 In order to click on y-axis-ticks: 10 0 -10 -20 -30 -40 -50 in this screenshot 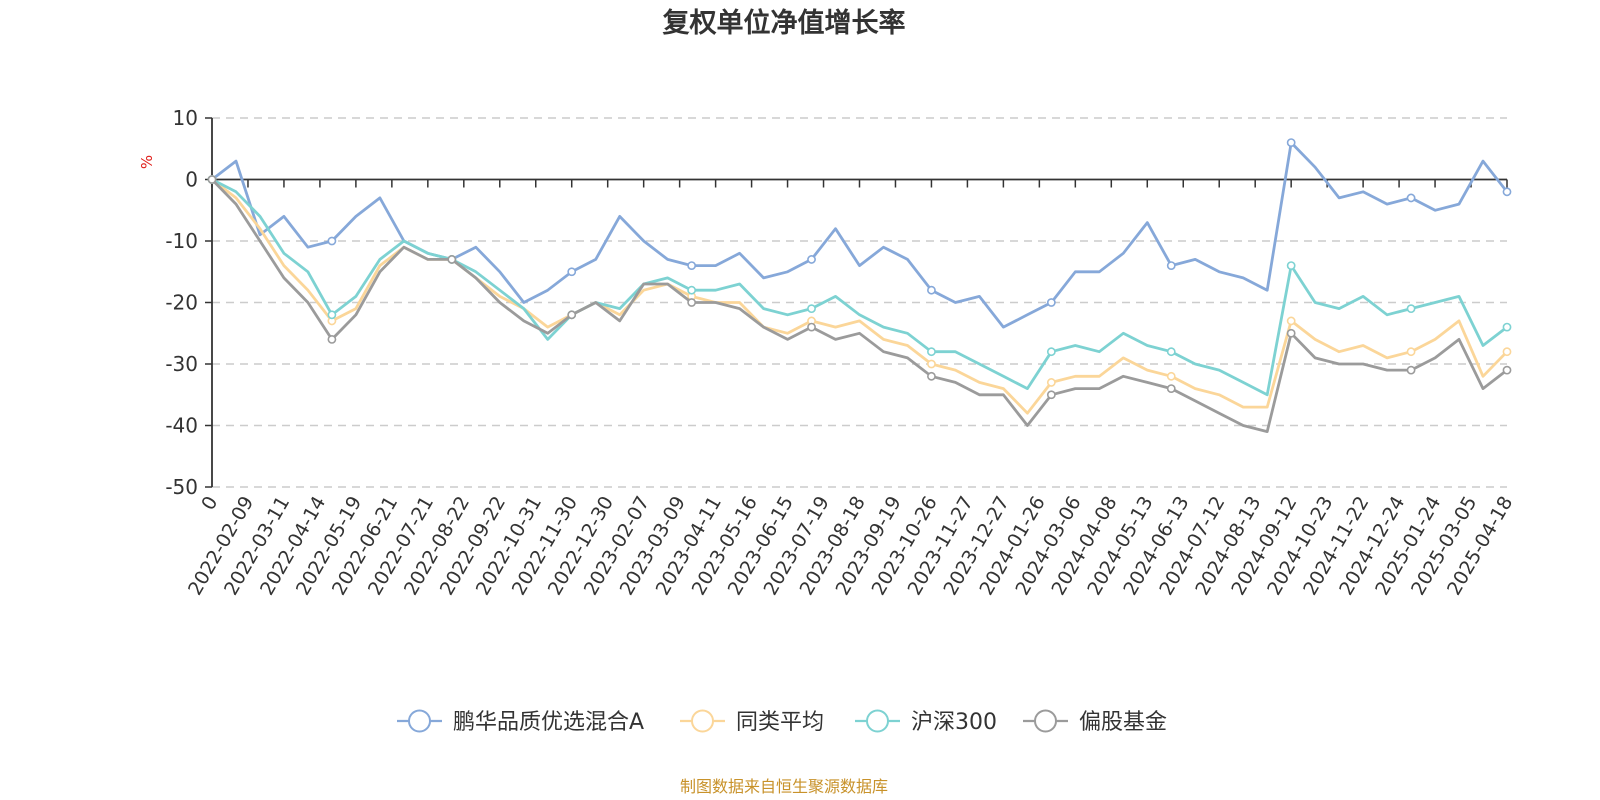, I will do `click(188, 302)`.